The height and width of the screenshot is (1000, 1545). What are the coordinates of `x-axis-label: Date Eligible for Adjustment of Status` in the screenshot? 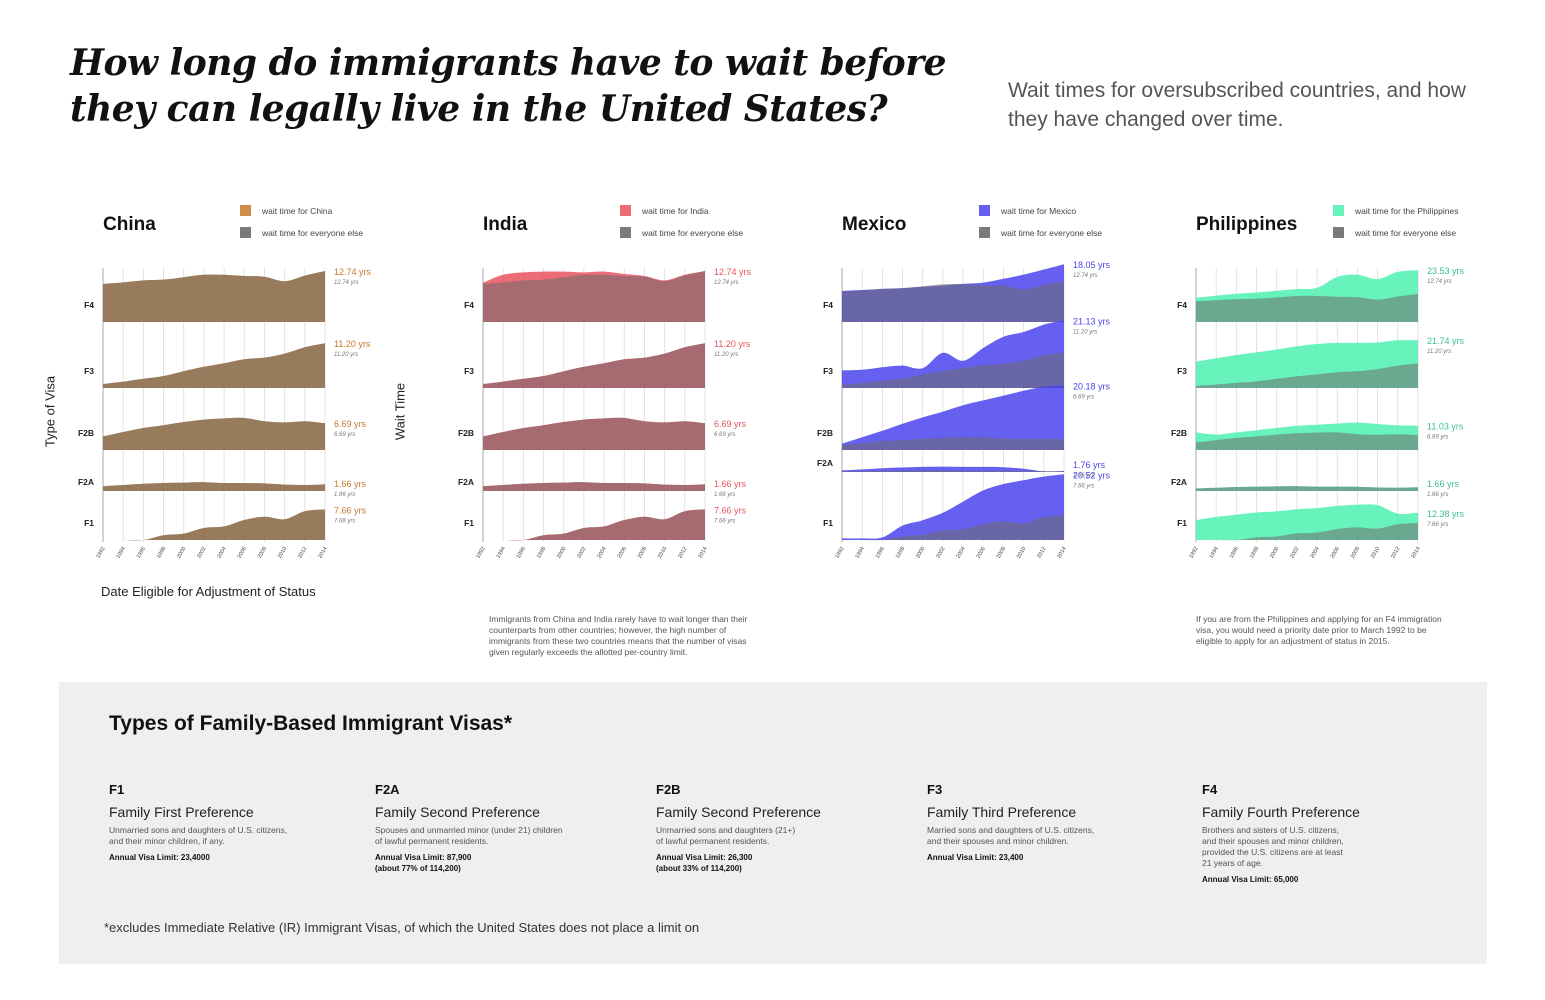 It's located at (208, 591).